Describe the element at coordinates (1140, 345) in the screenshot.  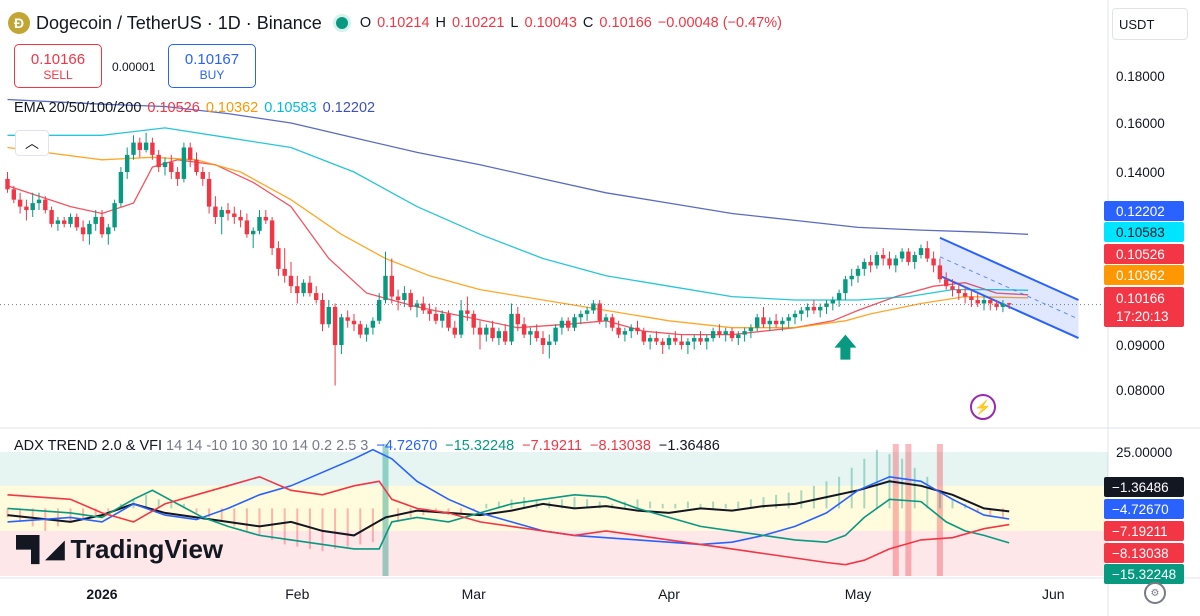
I see `price-axis-tick-label: 0.09000` at that location.